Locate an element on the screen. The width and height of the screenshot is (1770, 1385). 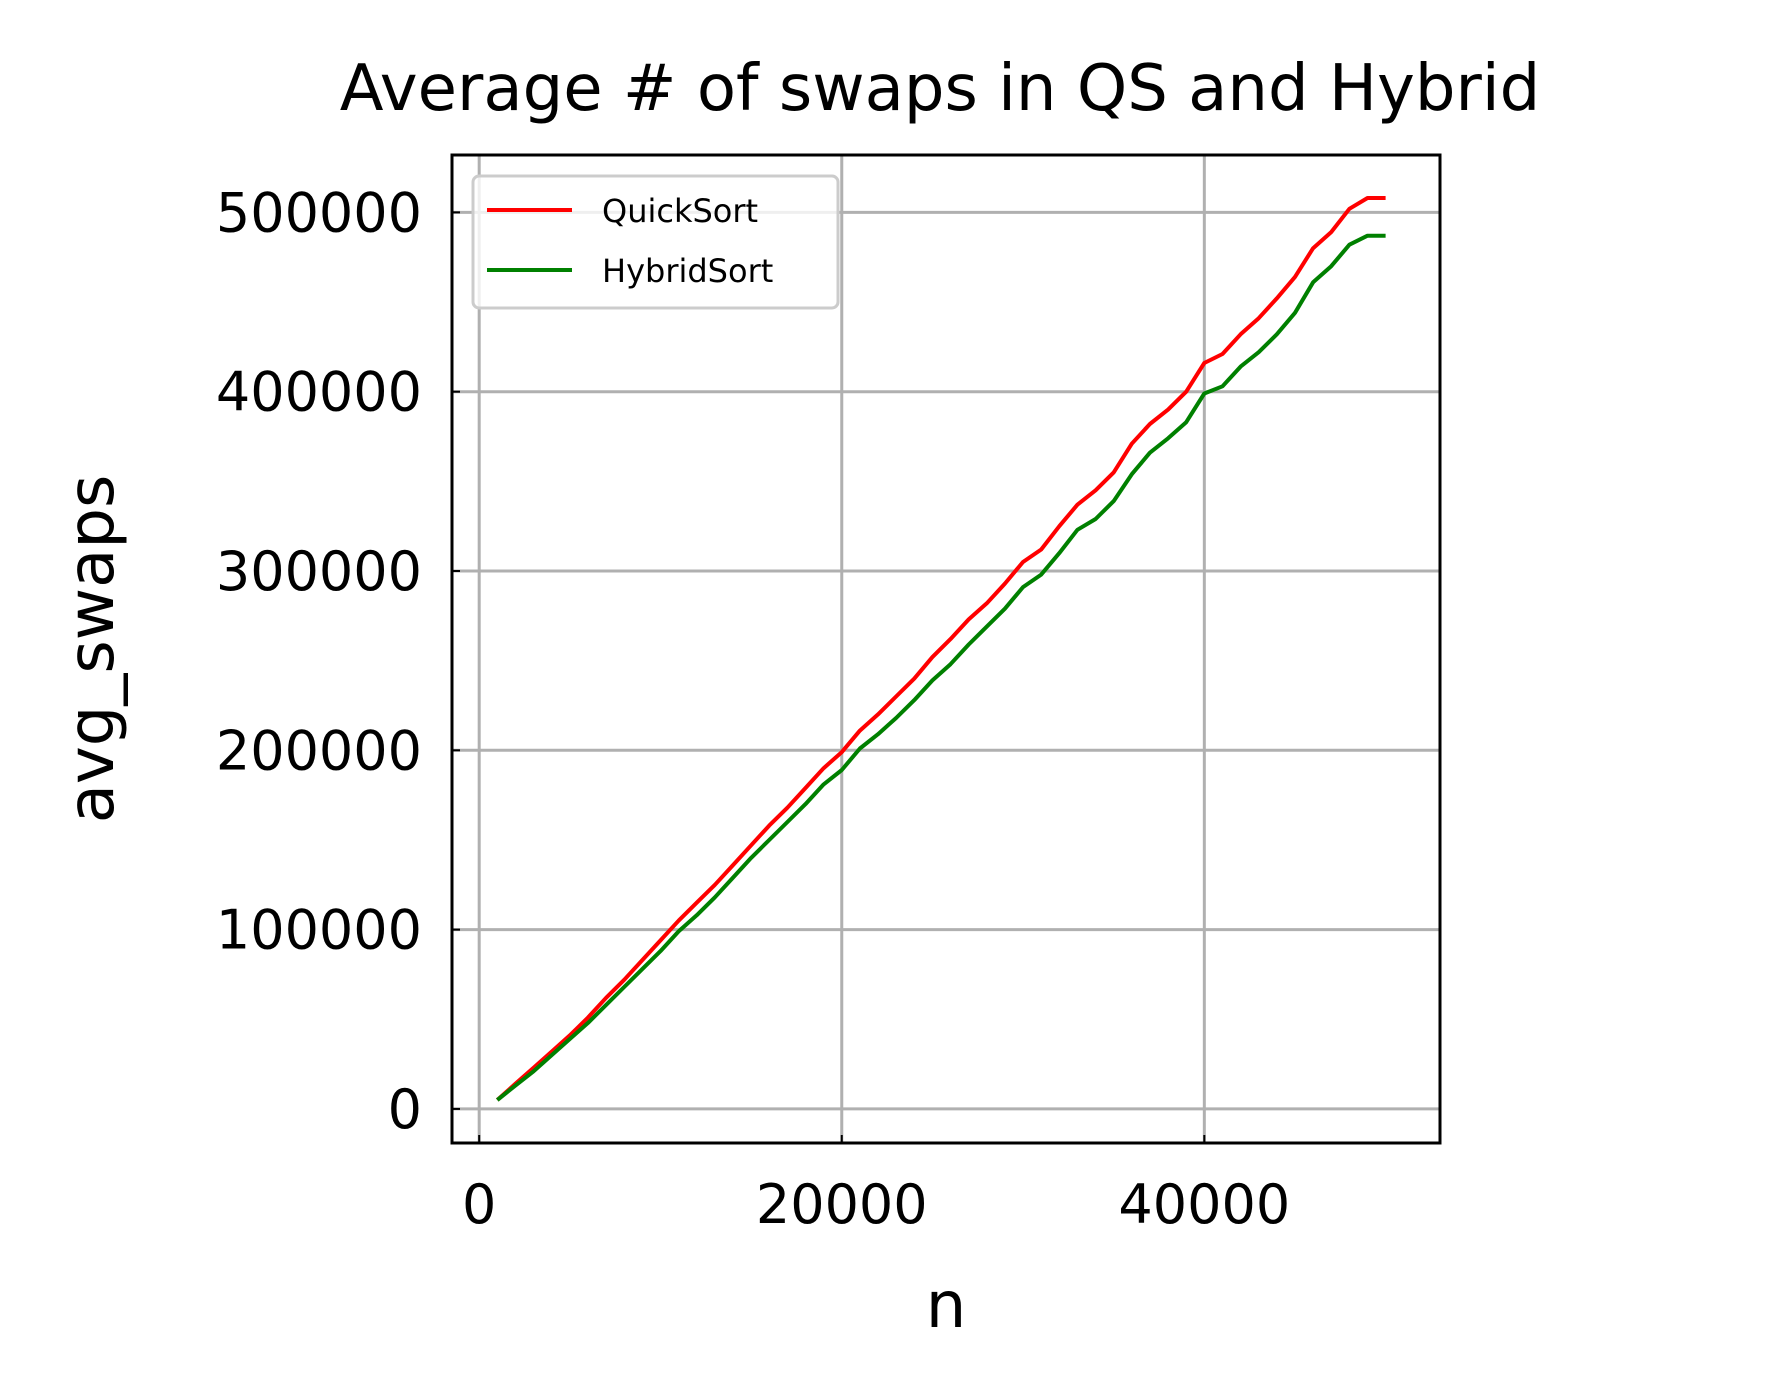
y-tick-label: 300000 is located at coordinates (319, 571).